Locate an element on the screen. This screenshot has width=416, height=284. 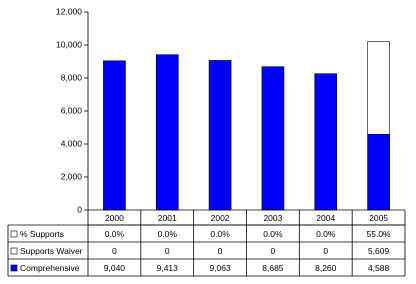
legend-label: % Supports is located at coordinates (42, 234).